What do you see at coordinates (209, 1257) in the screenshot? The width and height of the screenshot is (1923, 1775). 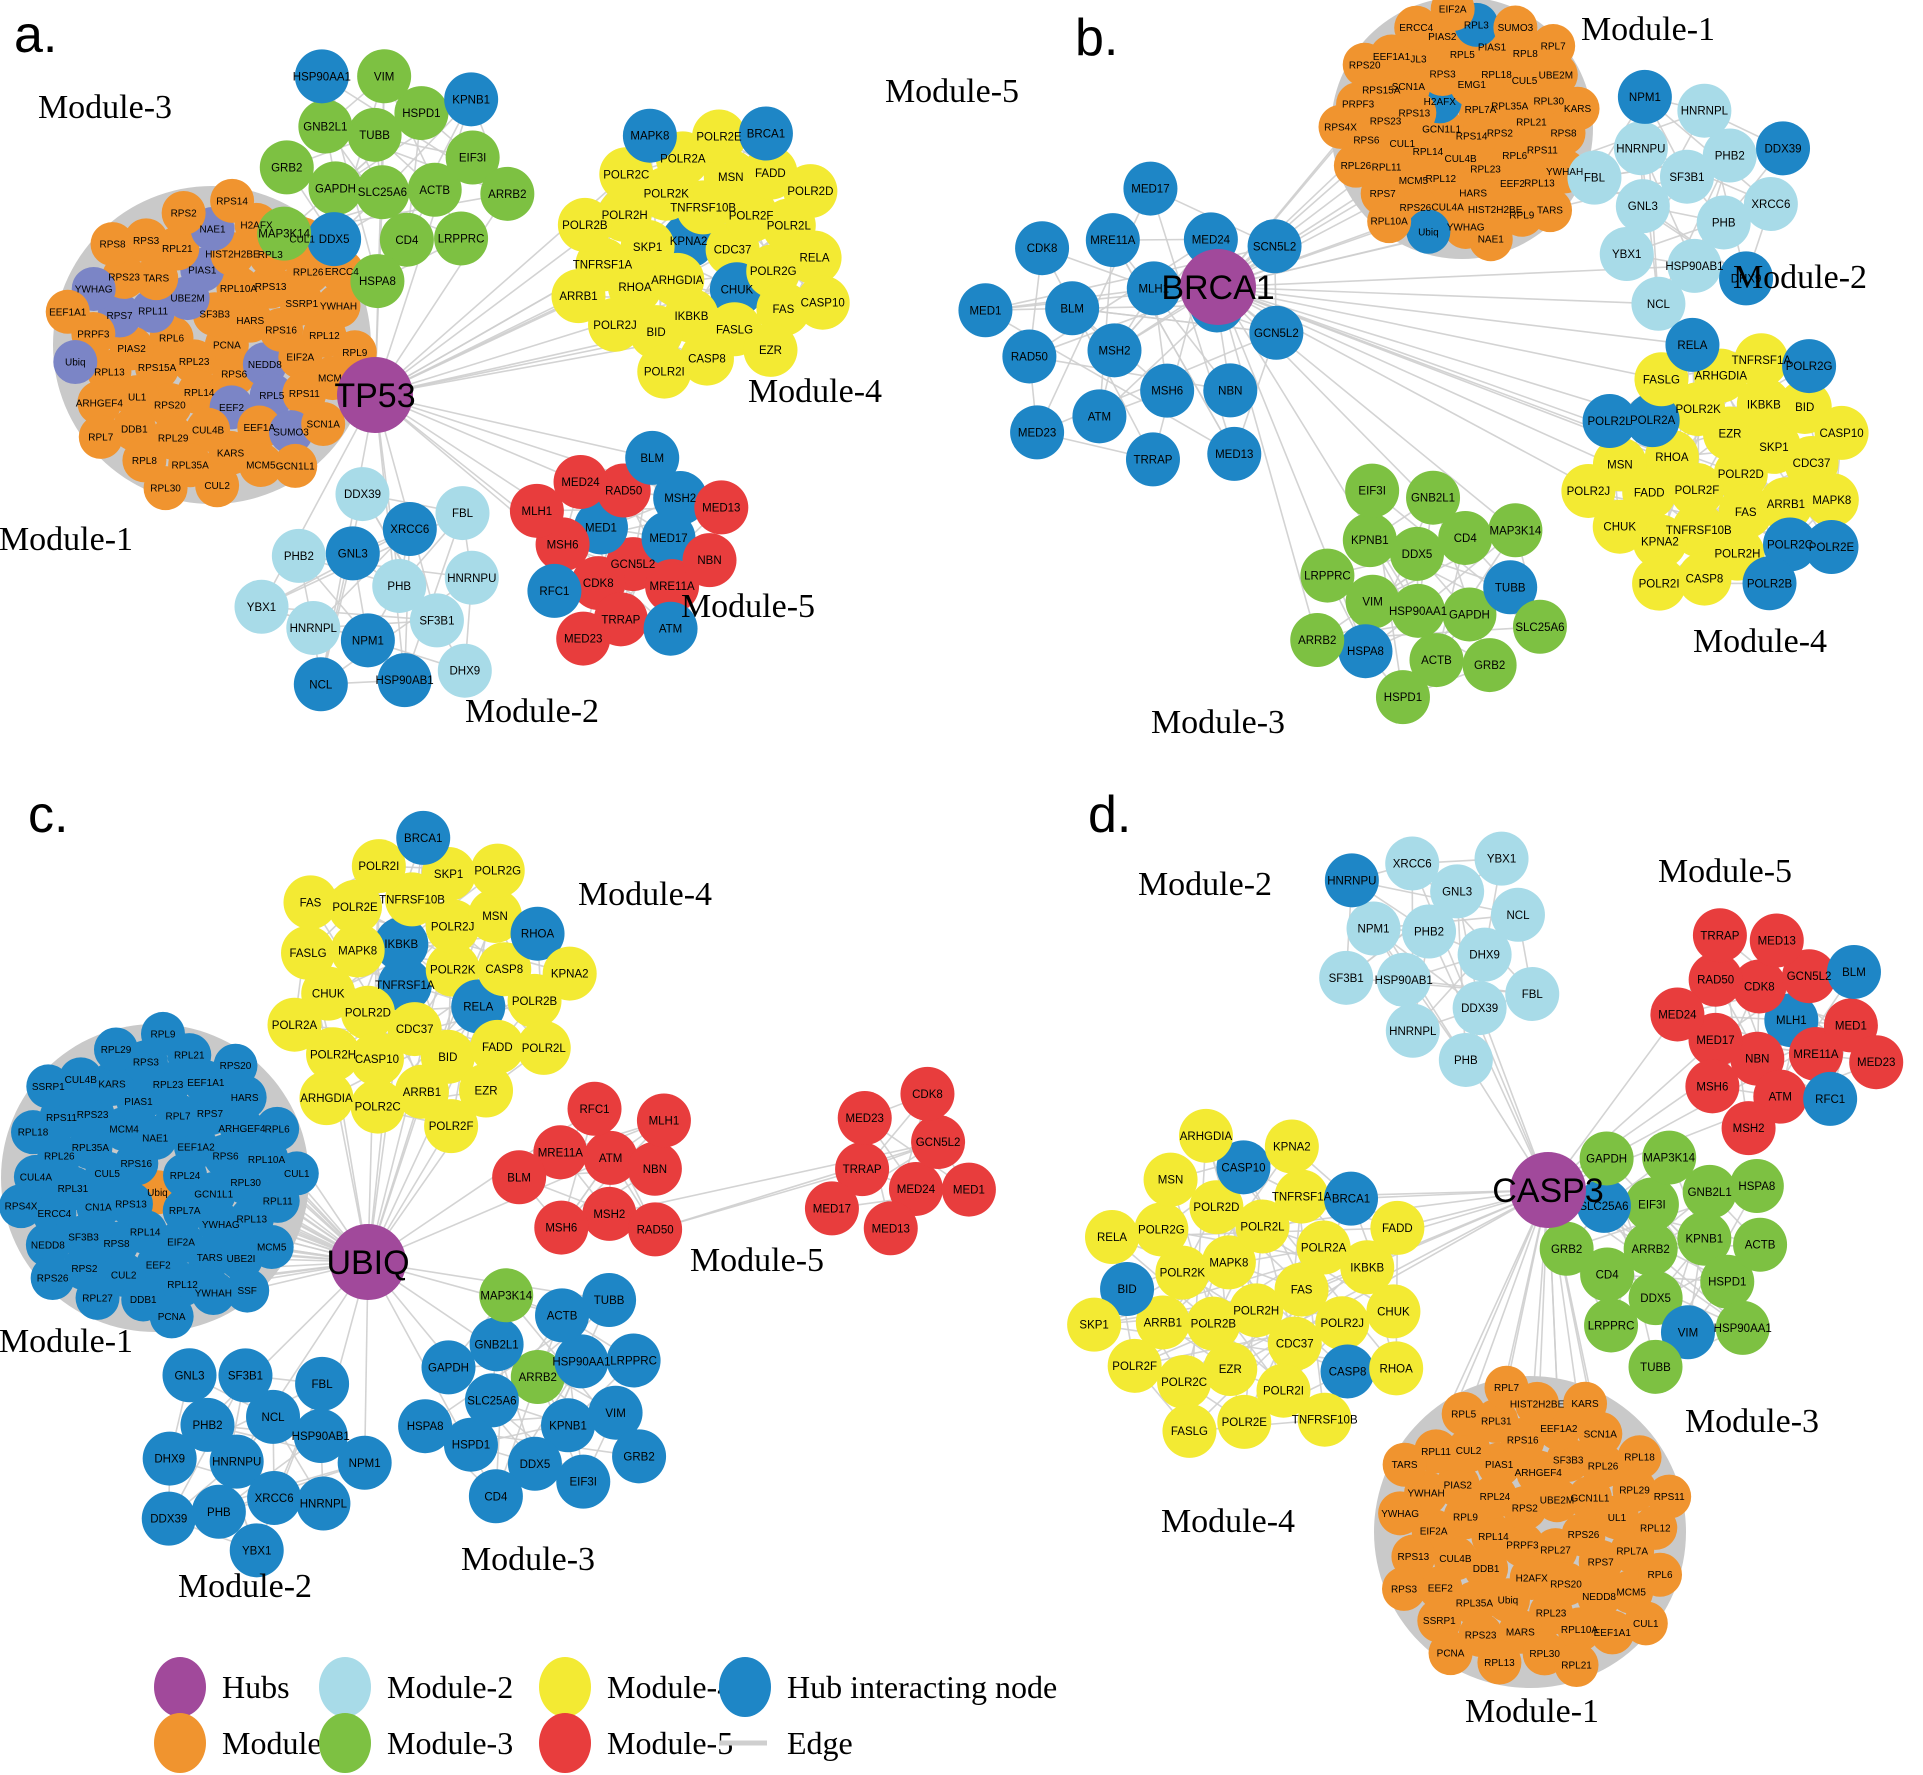 I see `node-TARS` at bounding box center [209, 1257].